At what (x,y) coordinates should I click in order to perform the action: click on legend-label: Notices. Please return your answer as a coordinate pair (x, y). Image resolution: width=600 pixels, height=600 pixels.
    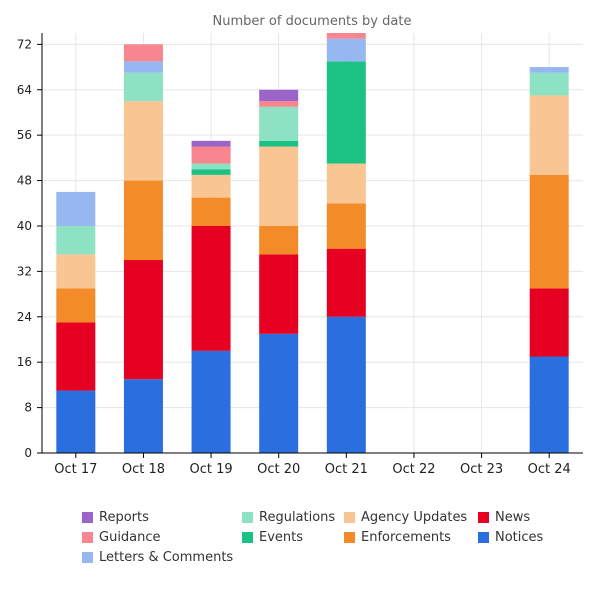
    Looking at the image, I should click on (519, 537).